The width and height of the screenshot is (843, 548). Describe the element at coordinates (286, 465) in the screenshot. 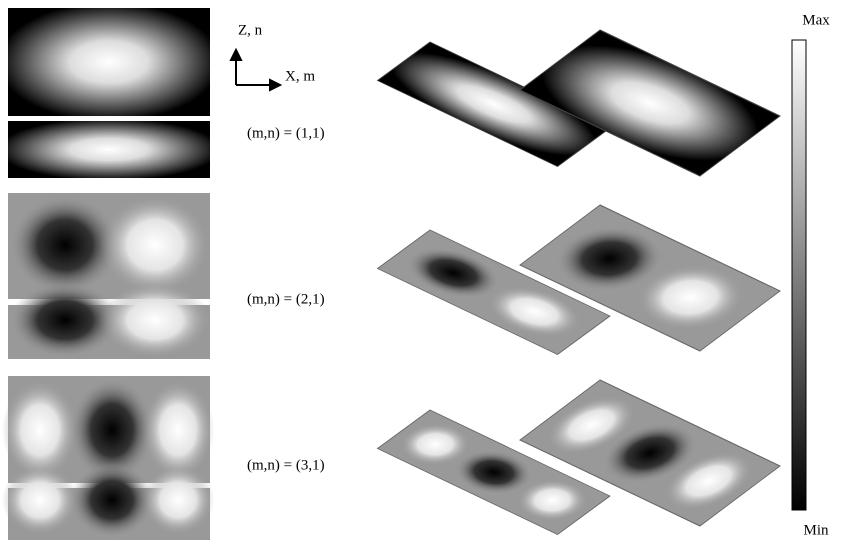

I see `mode-label: (m,n) = (3,1)` at that location.